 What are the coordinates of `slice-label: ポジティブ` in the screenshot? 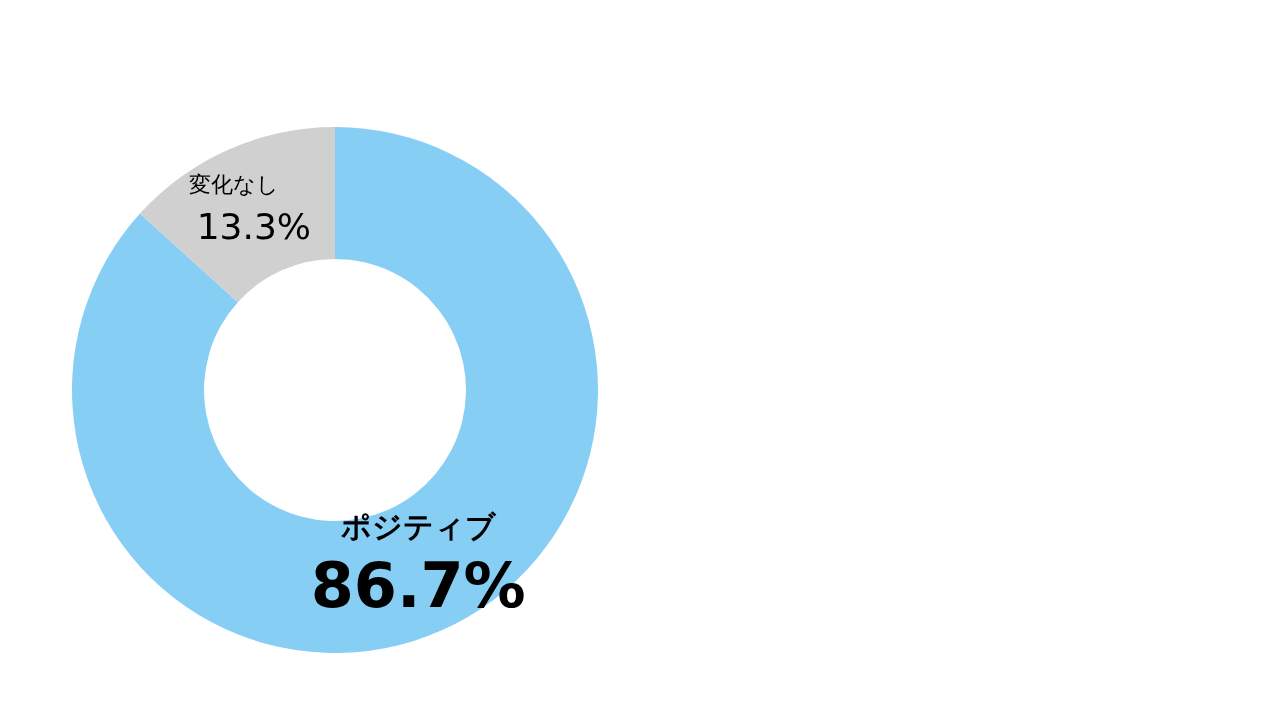 It's located at (418, 527).